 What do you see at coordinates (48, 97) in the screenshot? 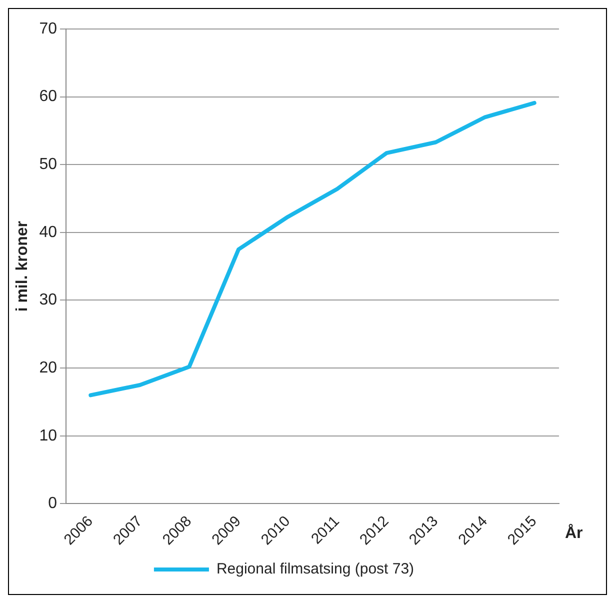
I see `y-tick-label: 60` at bounding box center [48, 97].